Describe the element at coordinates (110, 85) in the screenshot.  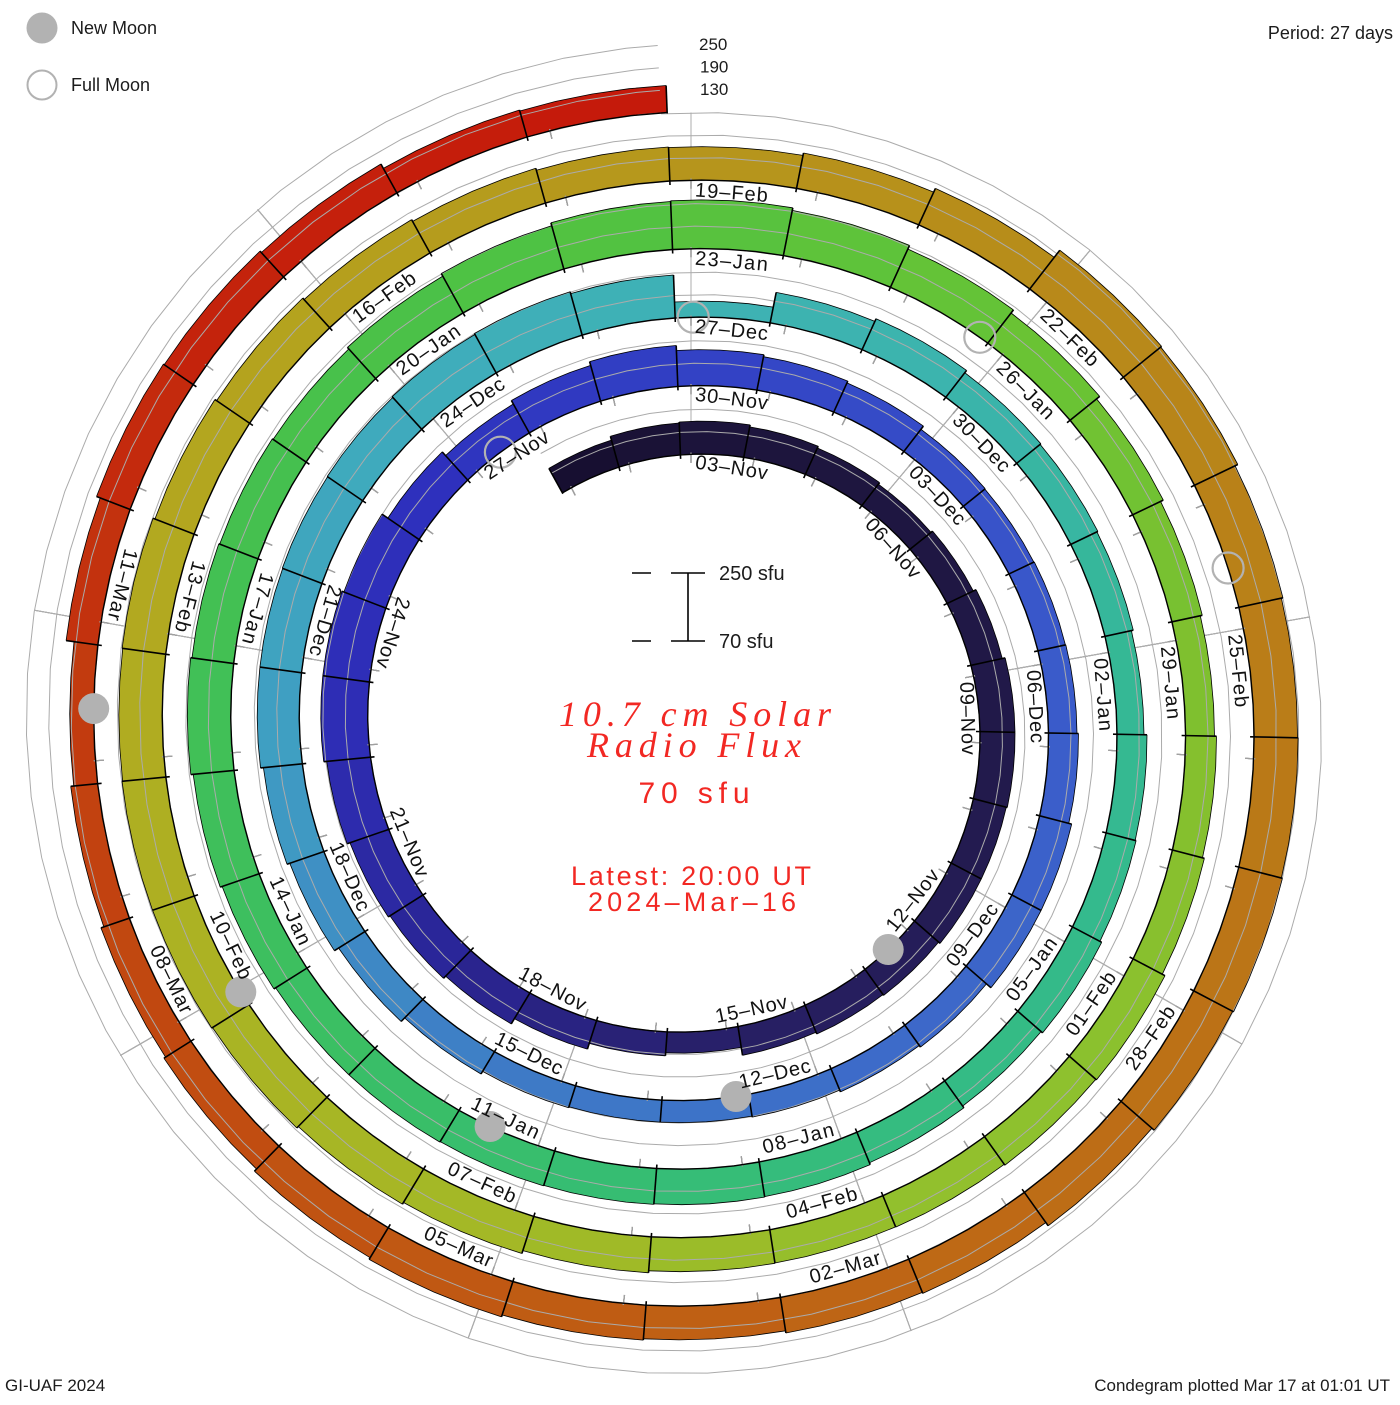
I see `svg-text: Full Moon` at that location.